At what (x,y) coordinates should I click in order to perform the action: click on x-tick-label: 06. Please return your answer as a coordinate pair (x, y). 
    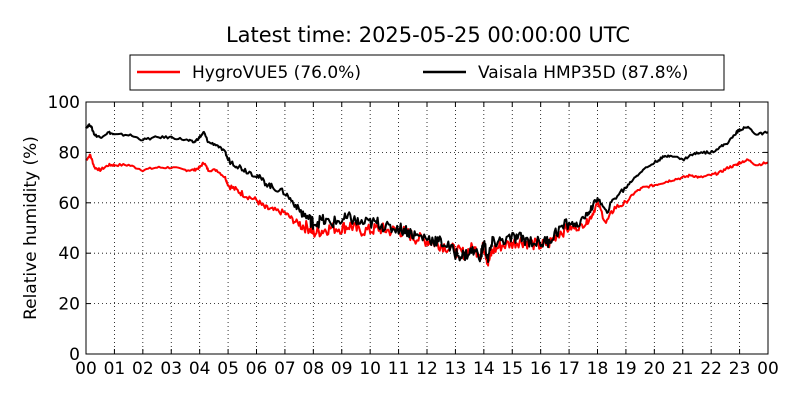
    Looking at the image, I should click on (257, 369).